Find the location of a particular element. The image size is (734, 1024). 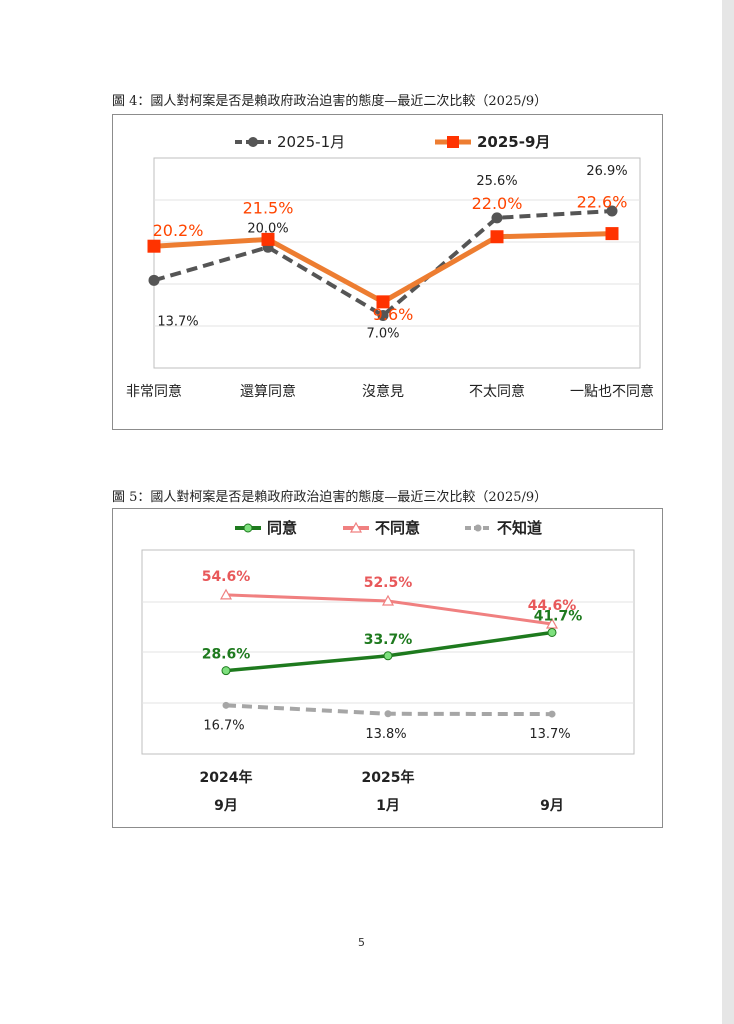

x-tick-label-year: 2025年 is located at coordinates (388, 777).